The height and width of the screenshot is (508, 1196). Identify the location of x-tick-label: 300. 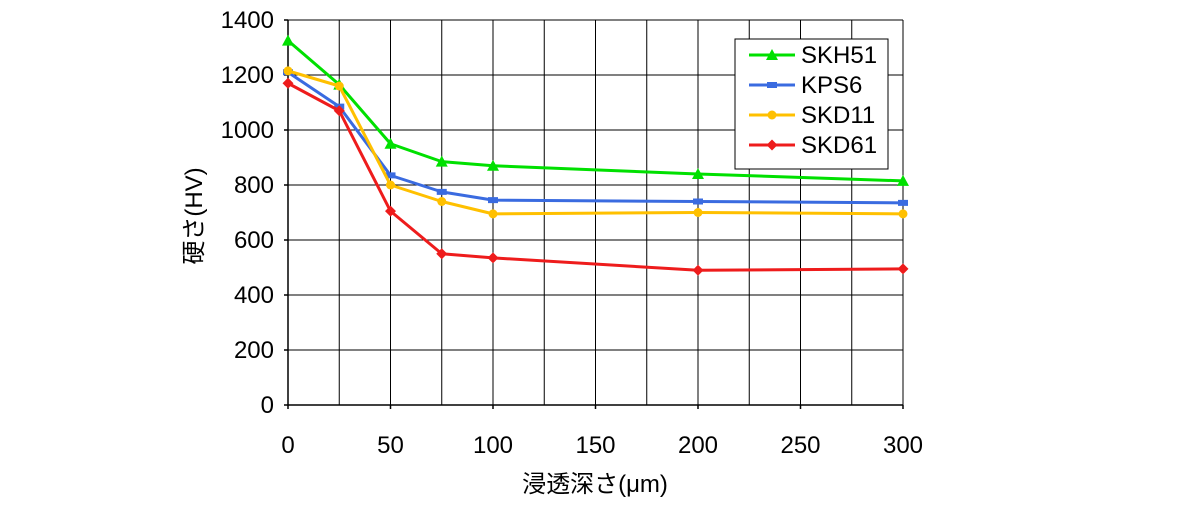
(903, 445).